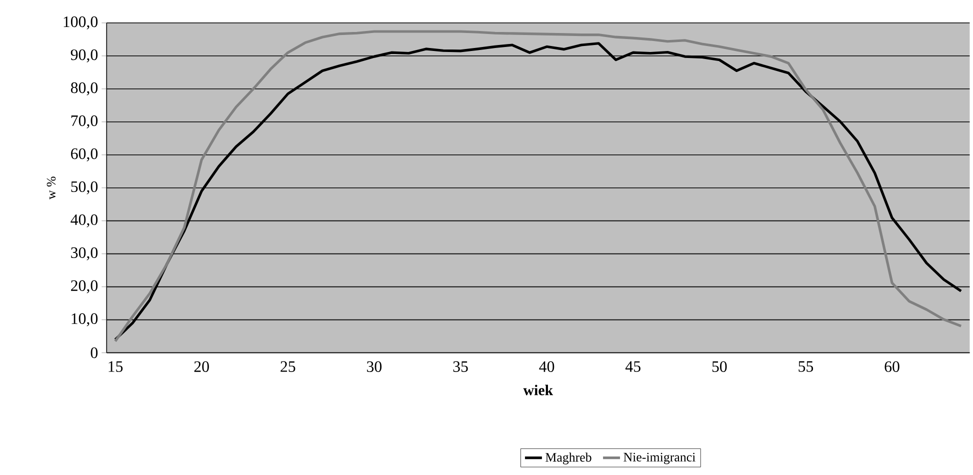 The height and width of the screenshot is (475, 973). Describe the element at coordinates (569, 458) in the screenshot. I see `legend-label: Maghreb` at that location.